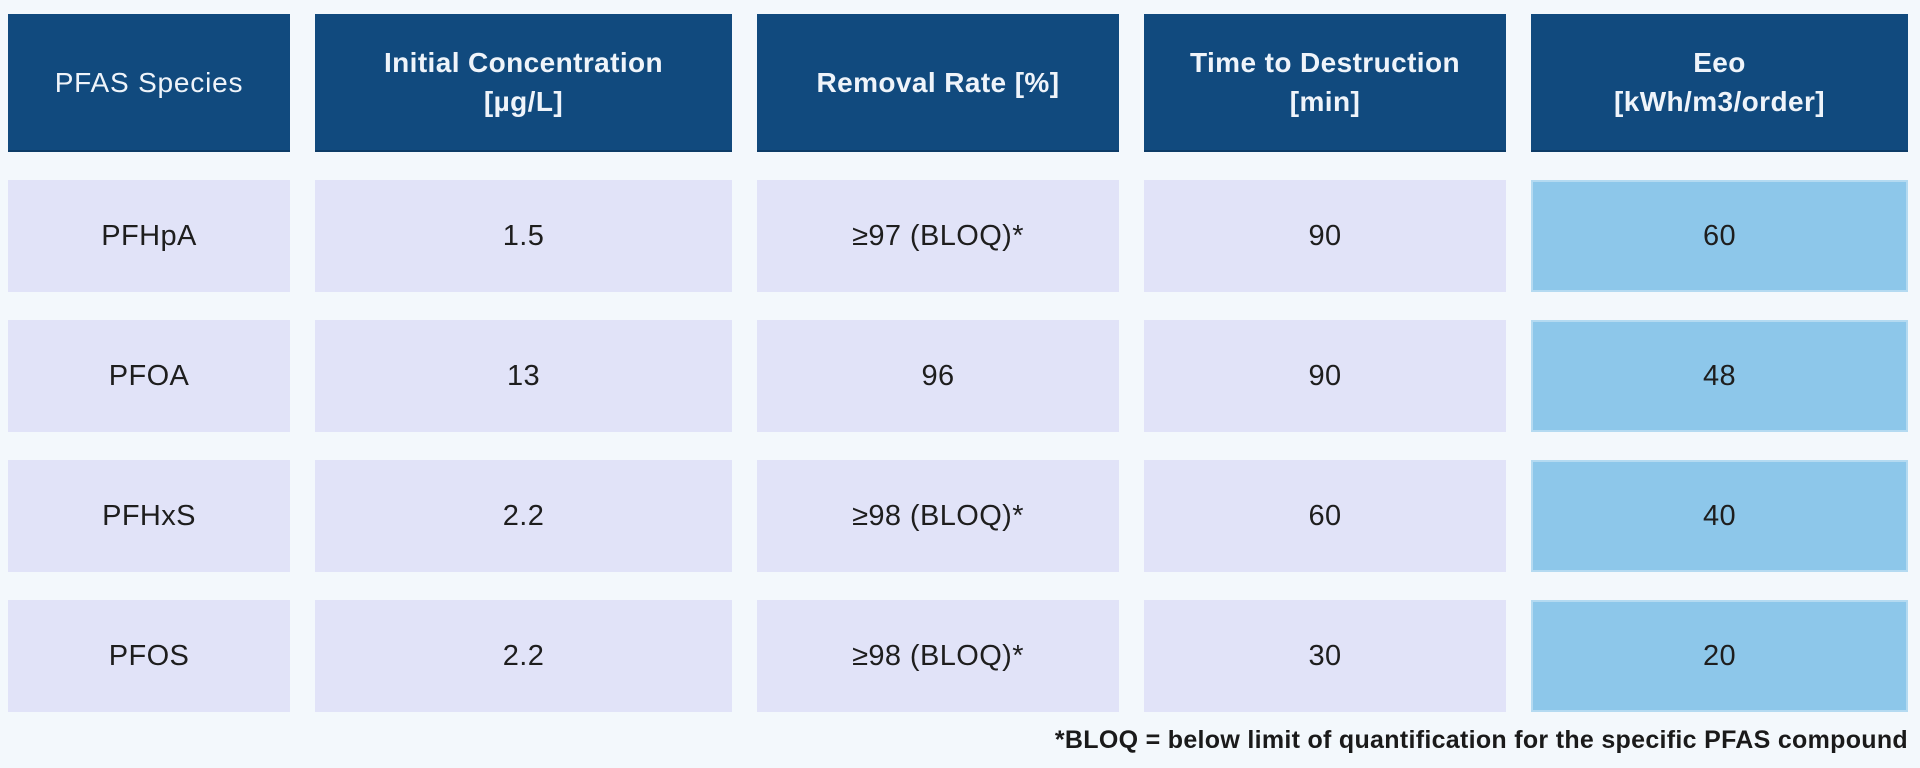  I want to click on cell-time-to-destruction: 60, so click(1325, 516).